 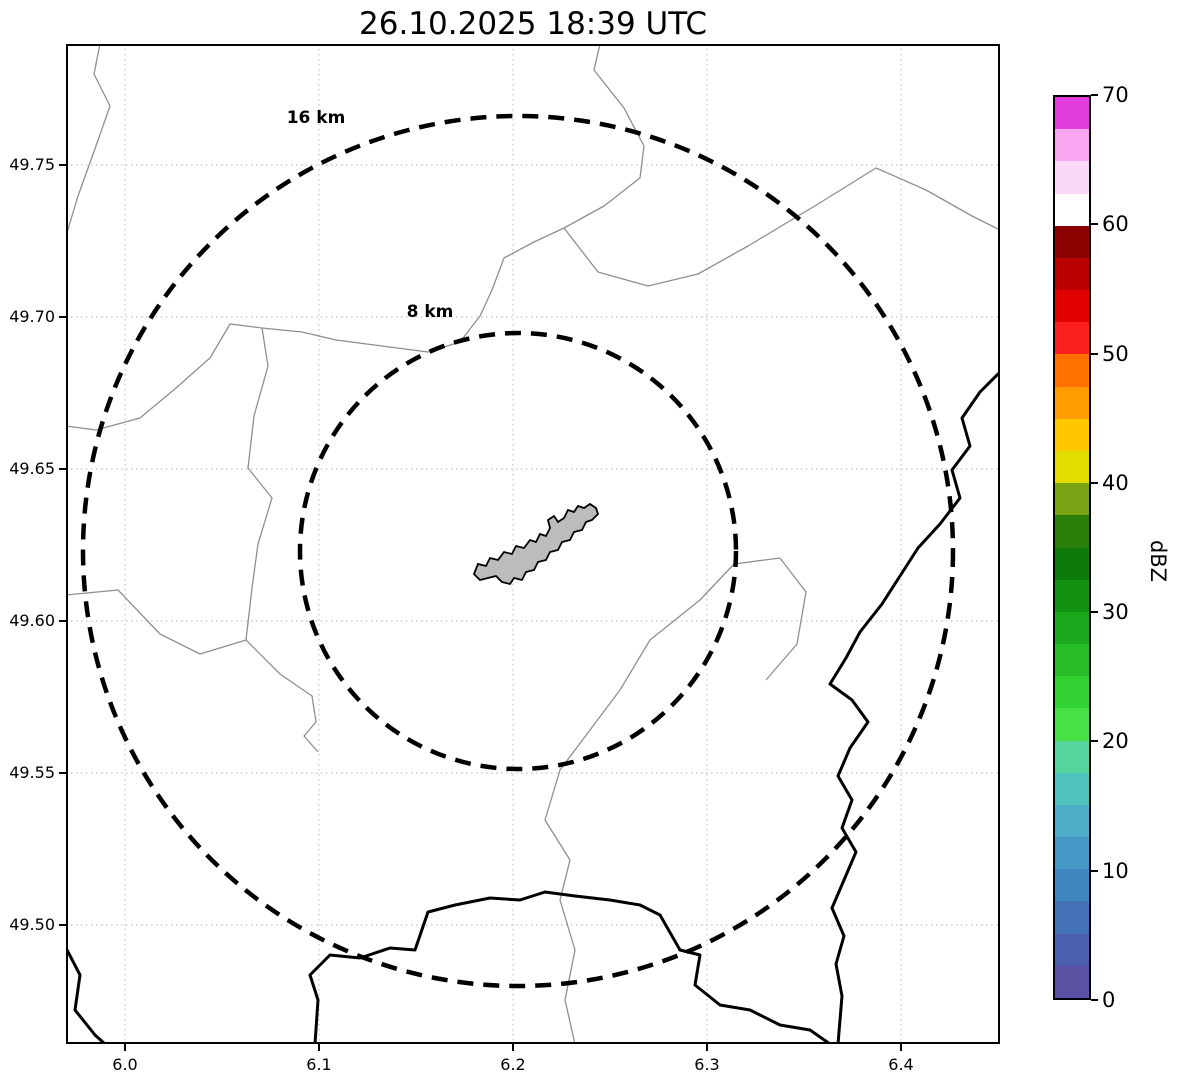 What do you see at coordinates (32, 316) in the screenshot?
I see `y-tick-label: 49.70` at bounding box center [32, 316].